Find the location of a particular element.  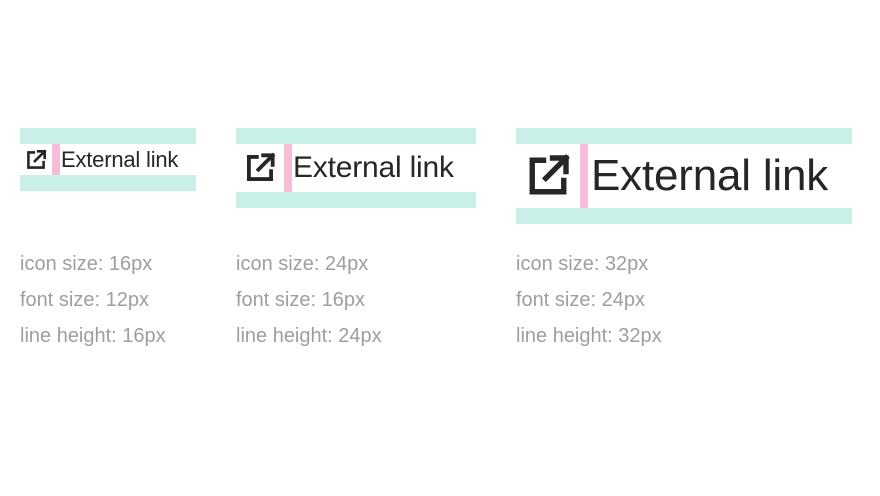

caption-font-size: font size: 12px is located at coordinates (84, 300).